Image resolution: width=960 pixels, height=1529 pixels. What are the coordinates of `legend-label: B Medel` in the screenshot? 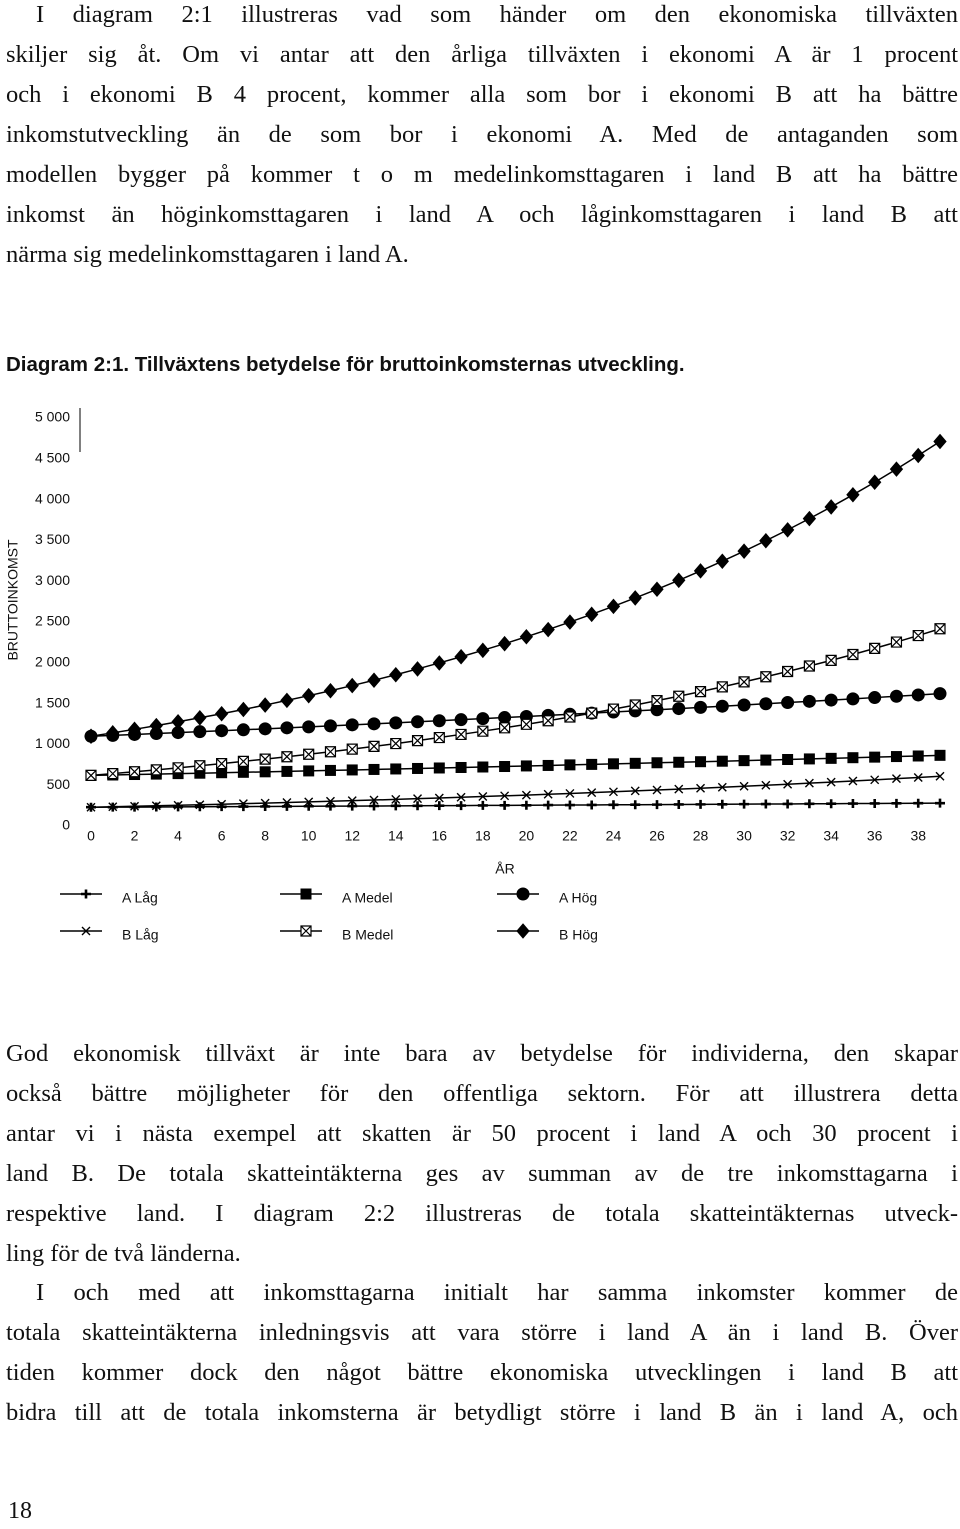 It's located at (367, 935).